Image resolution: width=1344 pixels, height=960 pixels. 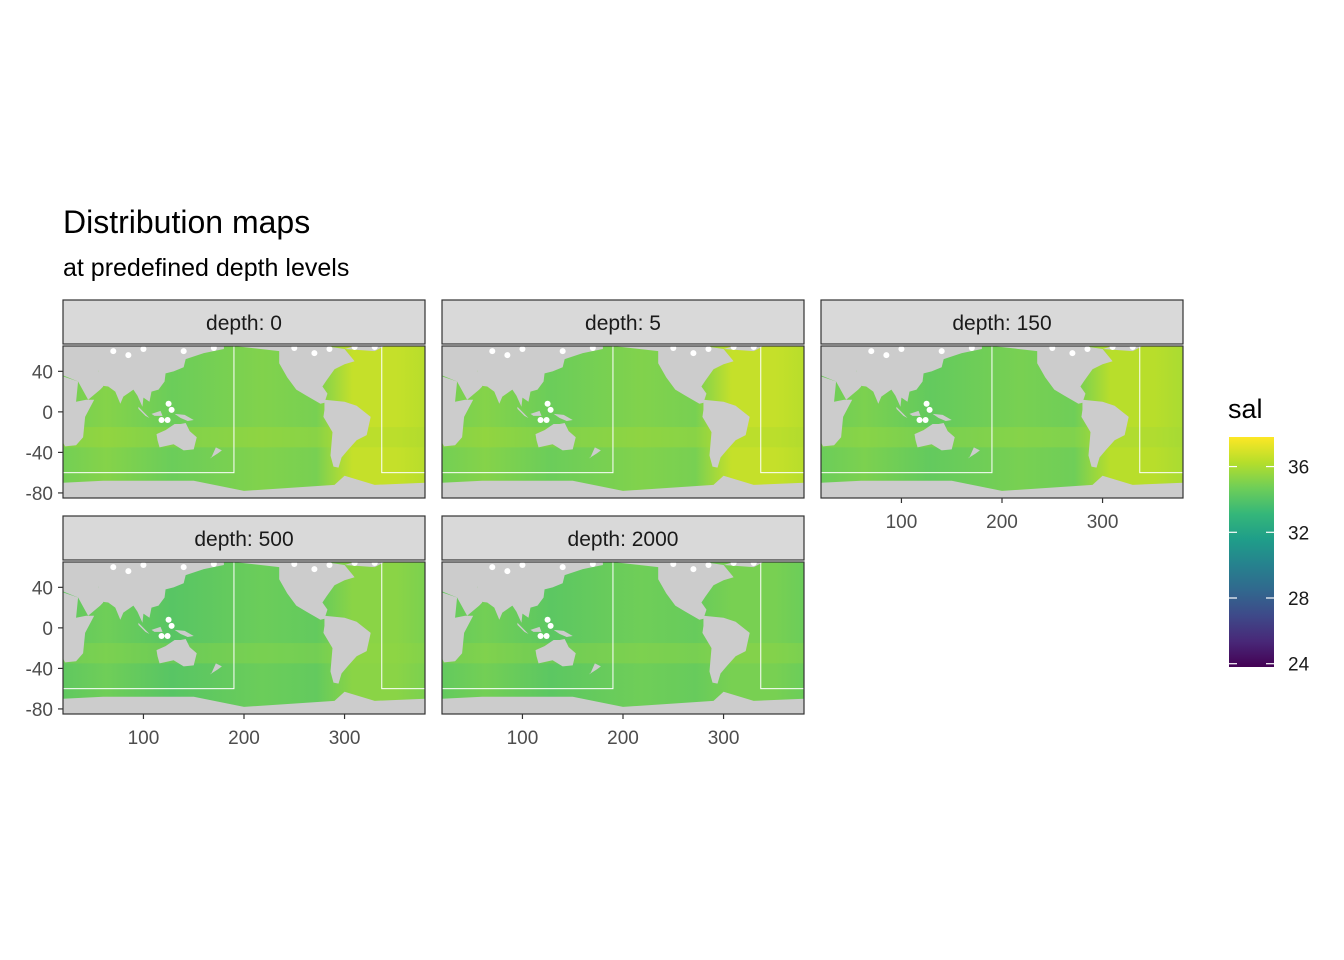 I want to click on facet-panel-150: depth: 150 100 200 300, so click(x=1002, y=416).